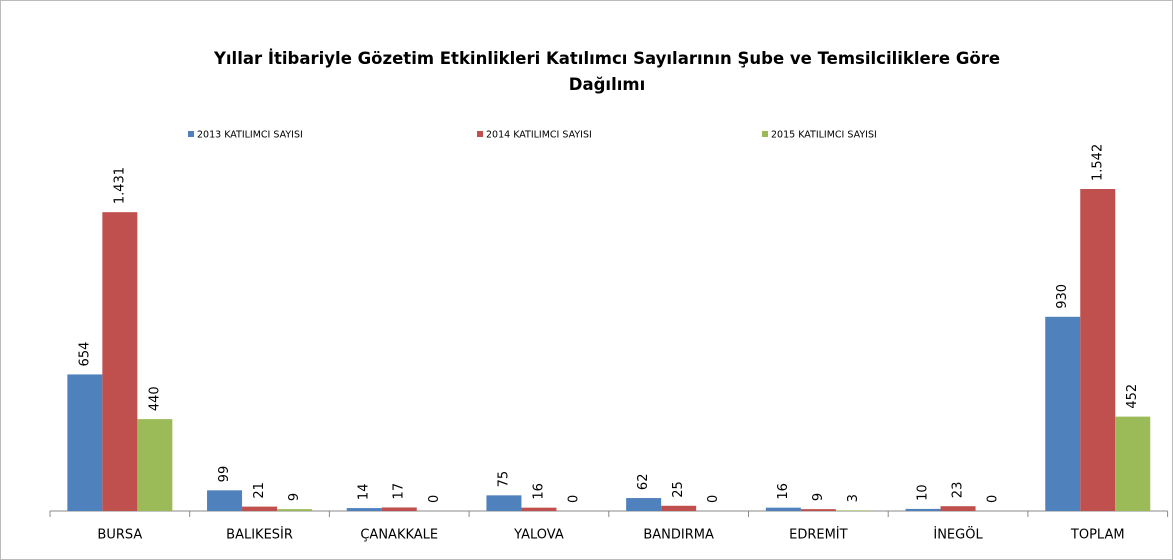 Image resolution: width=1173 pixels, height=560 pixels. What do you see at coordinates (154, 398) in the screenshot?
I see `data-label: 440` at bounding box center [154, 398].